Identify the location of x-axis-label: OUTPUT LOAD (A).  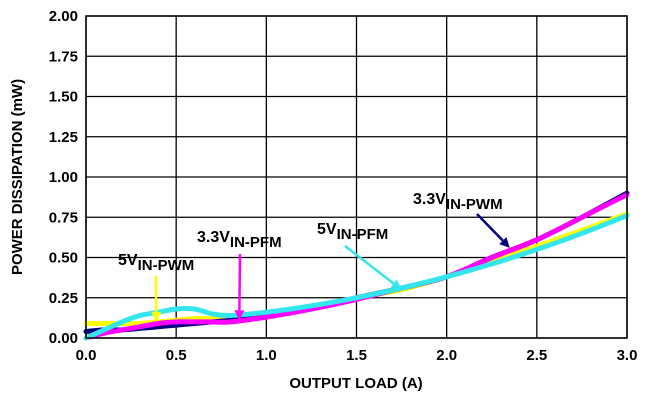
(355, 383).